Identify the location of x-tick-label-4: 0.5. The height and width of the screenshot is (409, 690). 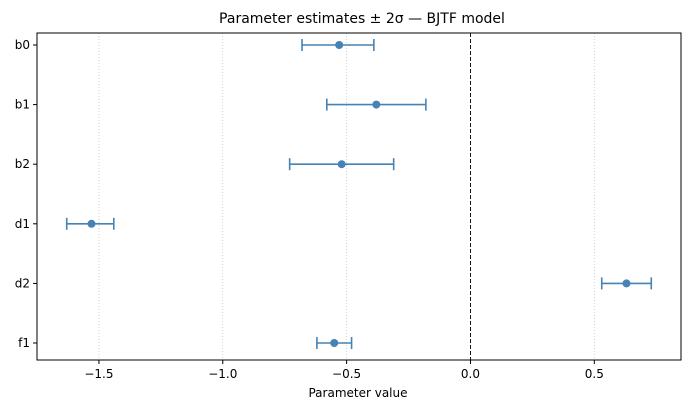
(594, 374).